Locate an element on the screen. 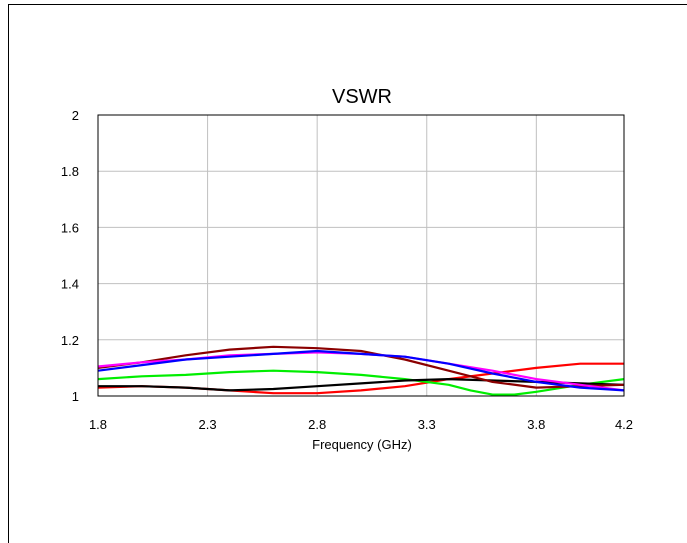 The image size is (687, 543). y-tick-labels: 1 1.2 1.4 1.6 1.8 2 is located at coordinates (70, 256).